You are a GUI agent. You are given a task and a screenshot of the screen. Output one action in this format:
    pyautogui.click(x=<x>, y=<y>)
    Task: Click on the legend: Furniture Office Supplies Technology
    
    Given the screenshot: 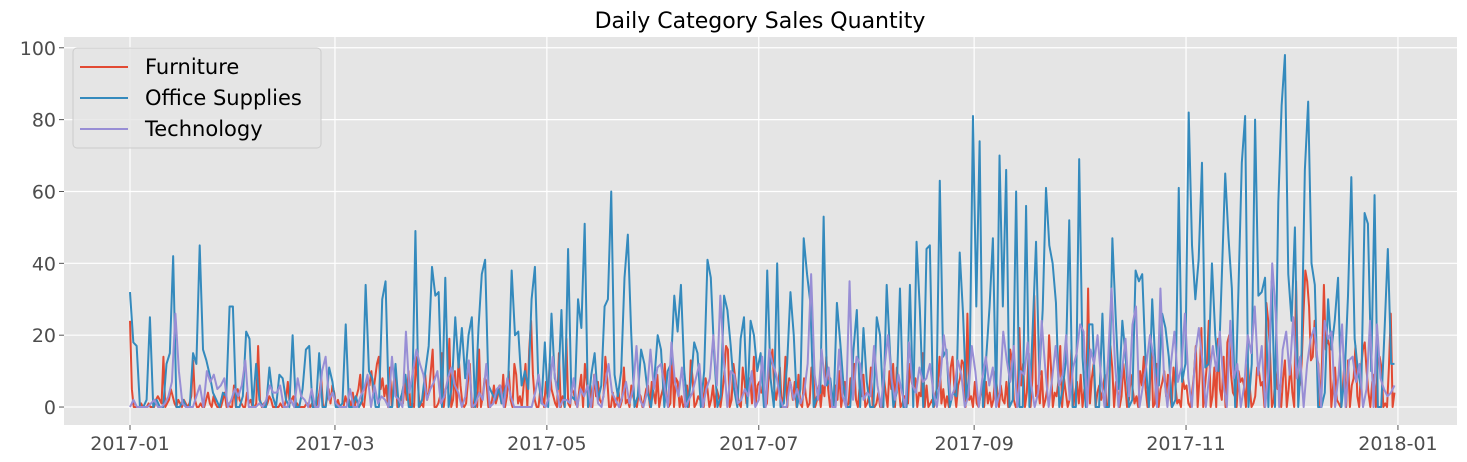 What is the action you would take?
    pyautogui.click(x=197, y=98)
    